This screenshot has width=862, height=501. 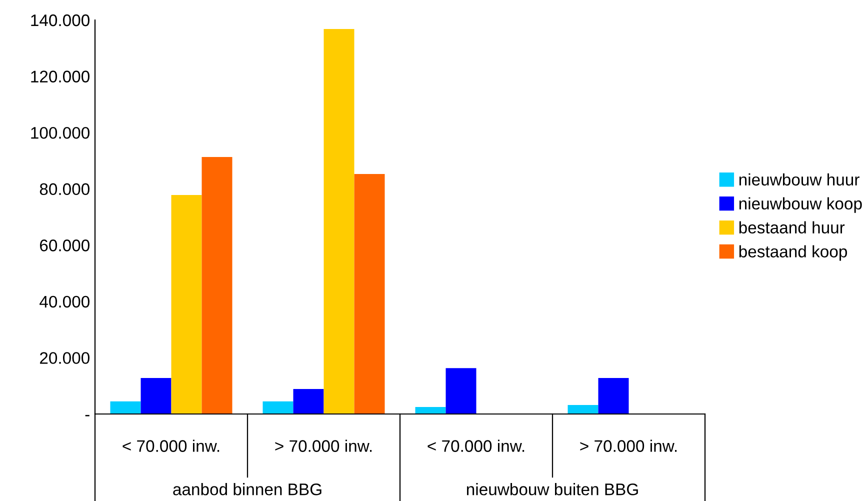 What do you see at coordinates (87, 415) in the screenshot?
I see `y-tick-label: -` at bounding box center [87, 415].